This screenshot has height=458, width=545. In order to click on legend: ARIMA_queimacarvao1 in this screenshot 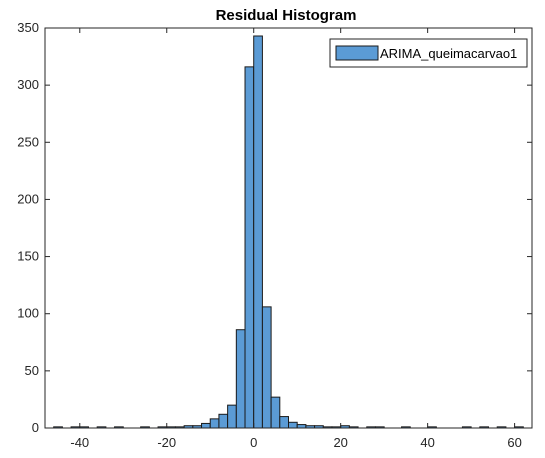, I will do `click(428, 53)`.